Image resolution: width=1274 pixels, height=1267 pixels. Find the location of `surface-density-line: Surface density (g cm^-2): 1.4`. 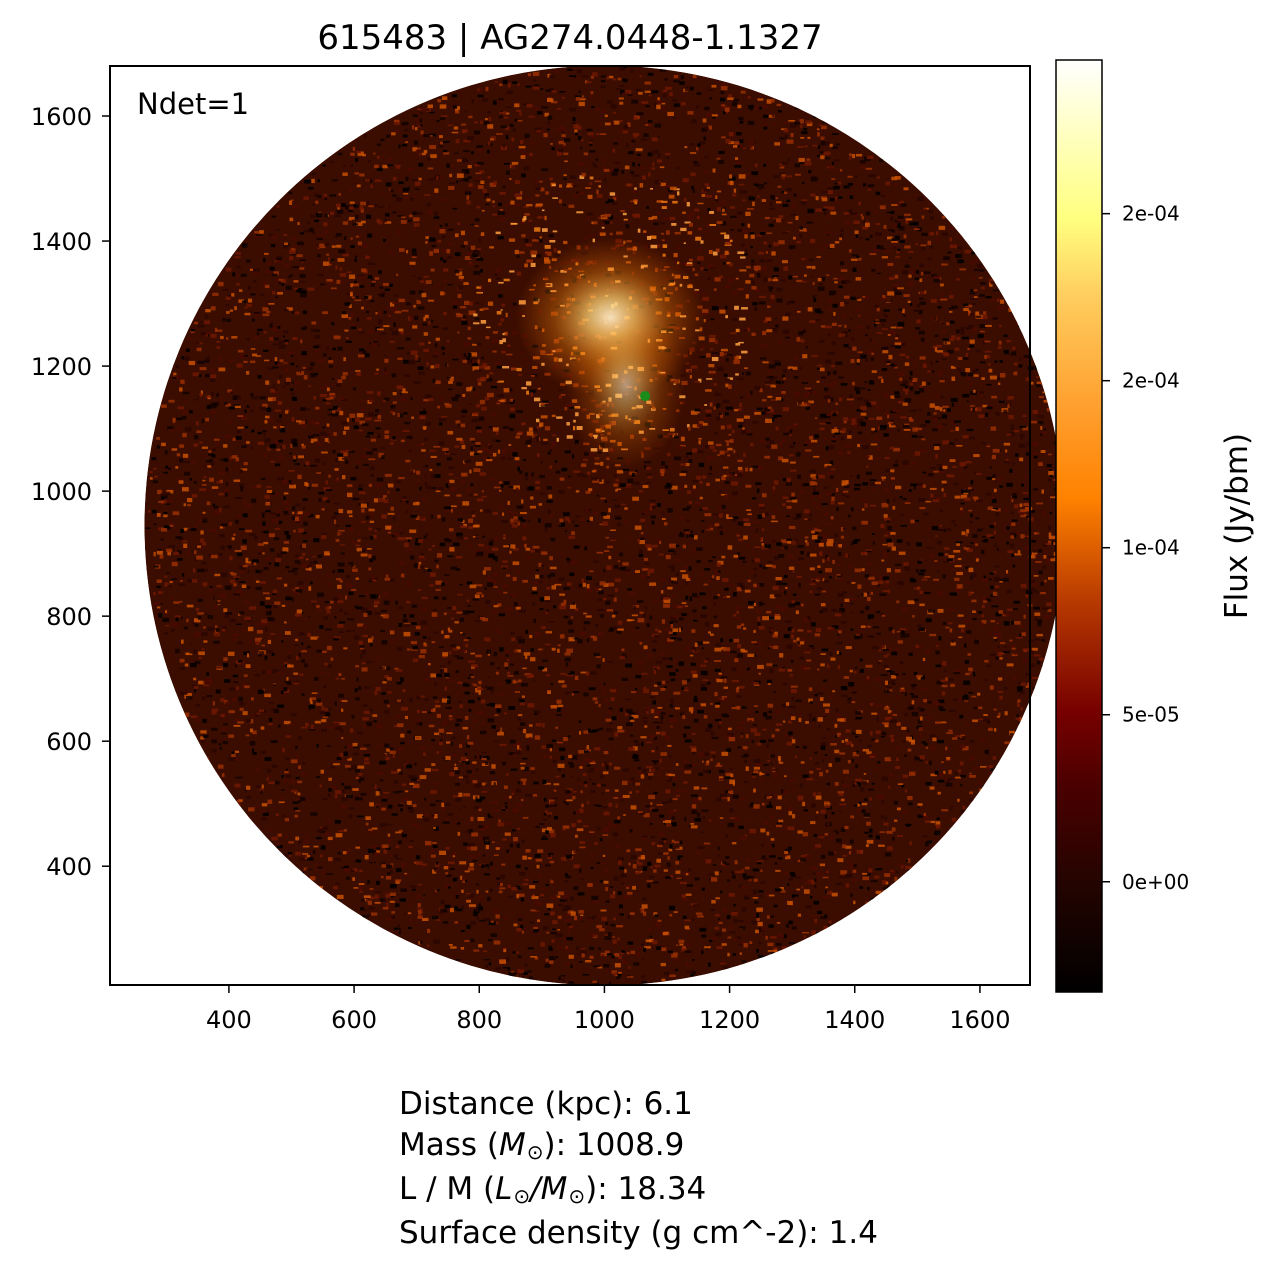

surface-density-line: Surface density (g cm^-2): 1.4 is located at coordinates (638, 1233).